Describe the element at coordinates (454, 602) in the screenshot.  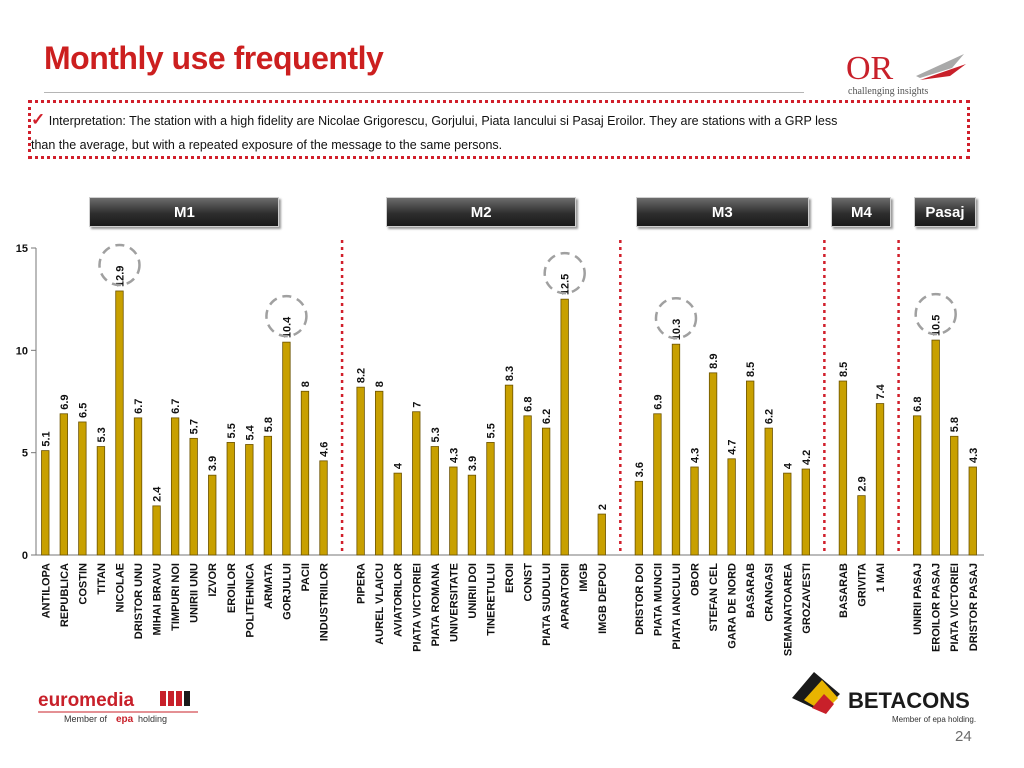
I see `category-label: UNIVERSITATE` at that location.